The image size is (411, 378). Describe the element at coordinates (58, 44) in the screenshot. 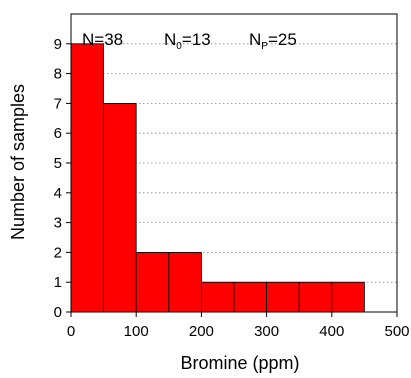

I see `y-tick-label: 9` at that location.